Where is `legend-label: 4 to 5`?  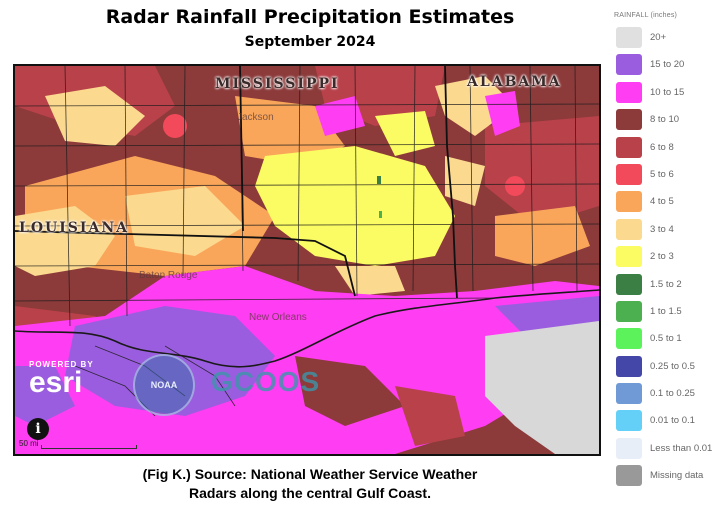
legend-label: 4 to 5 is located at coordinates (662, 202).